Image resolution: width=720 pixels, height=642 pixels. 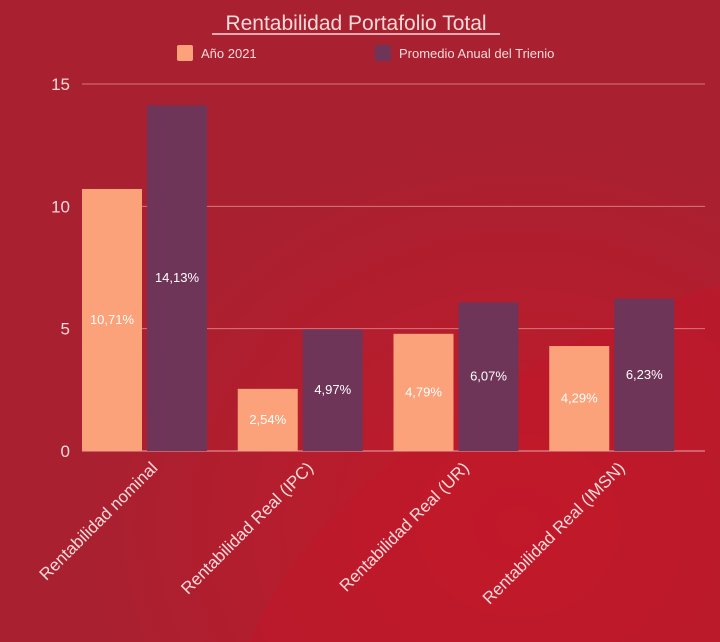 What do you see at coordinates (60, 206) in the screenshot?
I see `y-tick-label: 10` at bounding box center [60, 206].